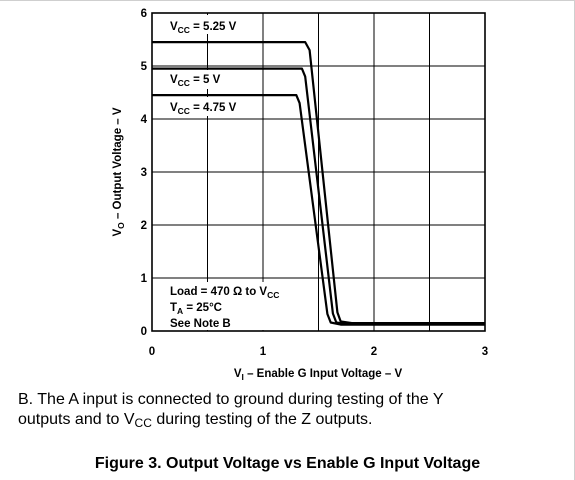 This screenshot has height=480, width=575. What do you see at coordinates (144, 173) in the screenshot?
I see `y-tick-label: 3` at bounding box center [144, 173].